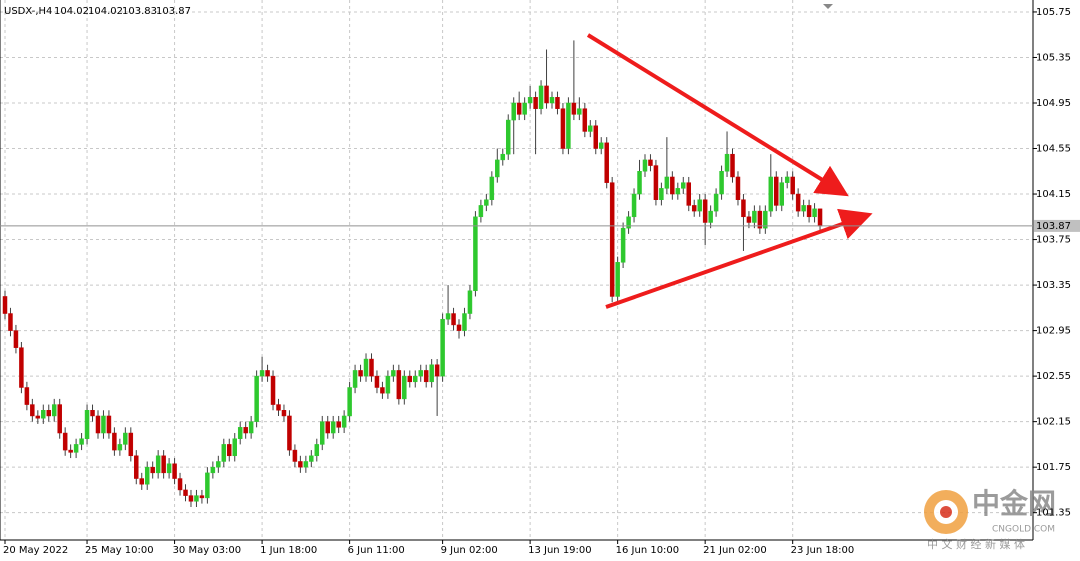  Describe the element at coordinates (1053, 376) in the screenshot. I see `y-tick-label: 102.55` at that location.